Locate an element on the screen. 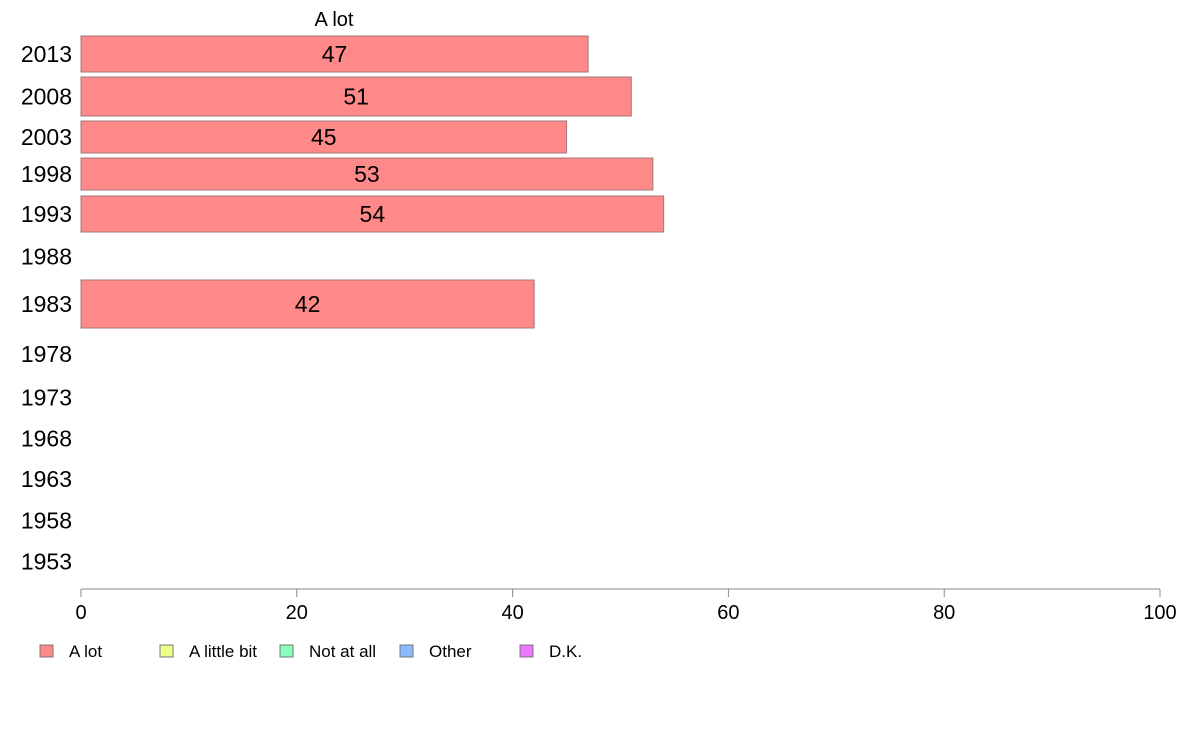 The width and height of the screenshot is (1188, 736). bar-value-label: 45 is located at coordinates (324, 137).